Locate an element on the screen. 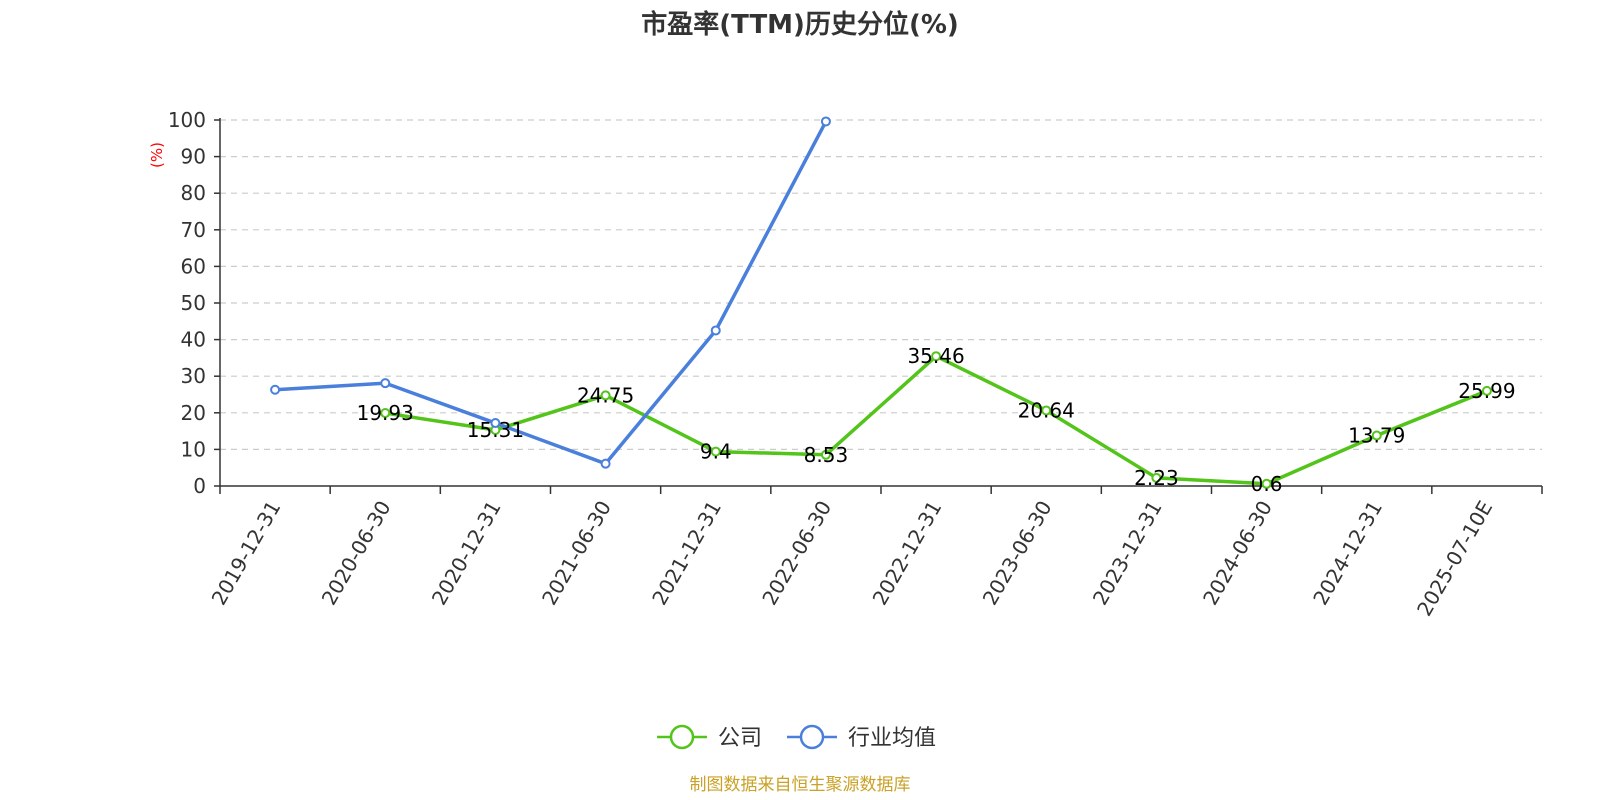 The width and height of the screenshot is (1600, 800). x-tick-label: 2022-12-31 is located at coordinates (907, 553).